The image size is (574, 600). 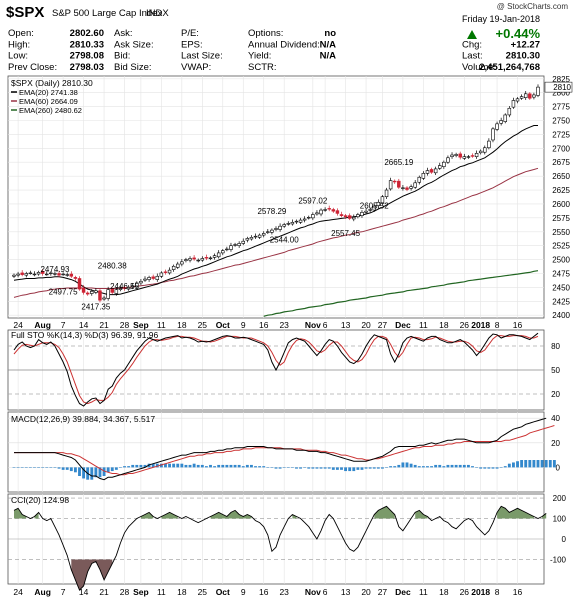 What do you see at coordinates (328, 56) in the screenshot?
I see `field-value: N/A` at bounding box center [328, 56].